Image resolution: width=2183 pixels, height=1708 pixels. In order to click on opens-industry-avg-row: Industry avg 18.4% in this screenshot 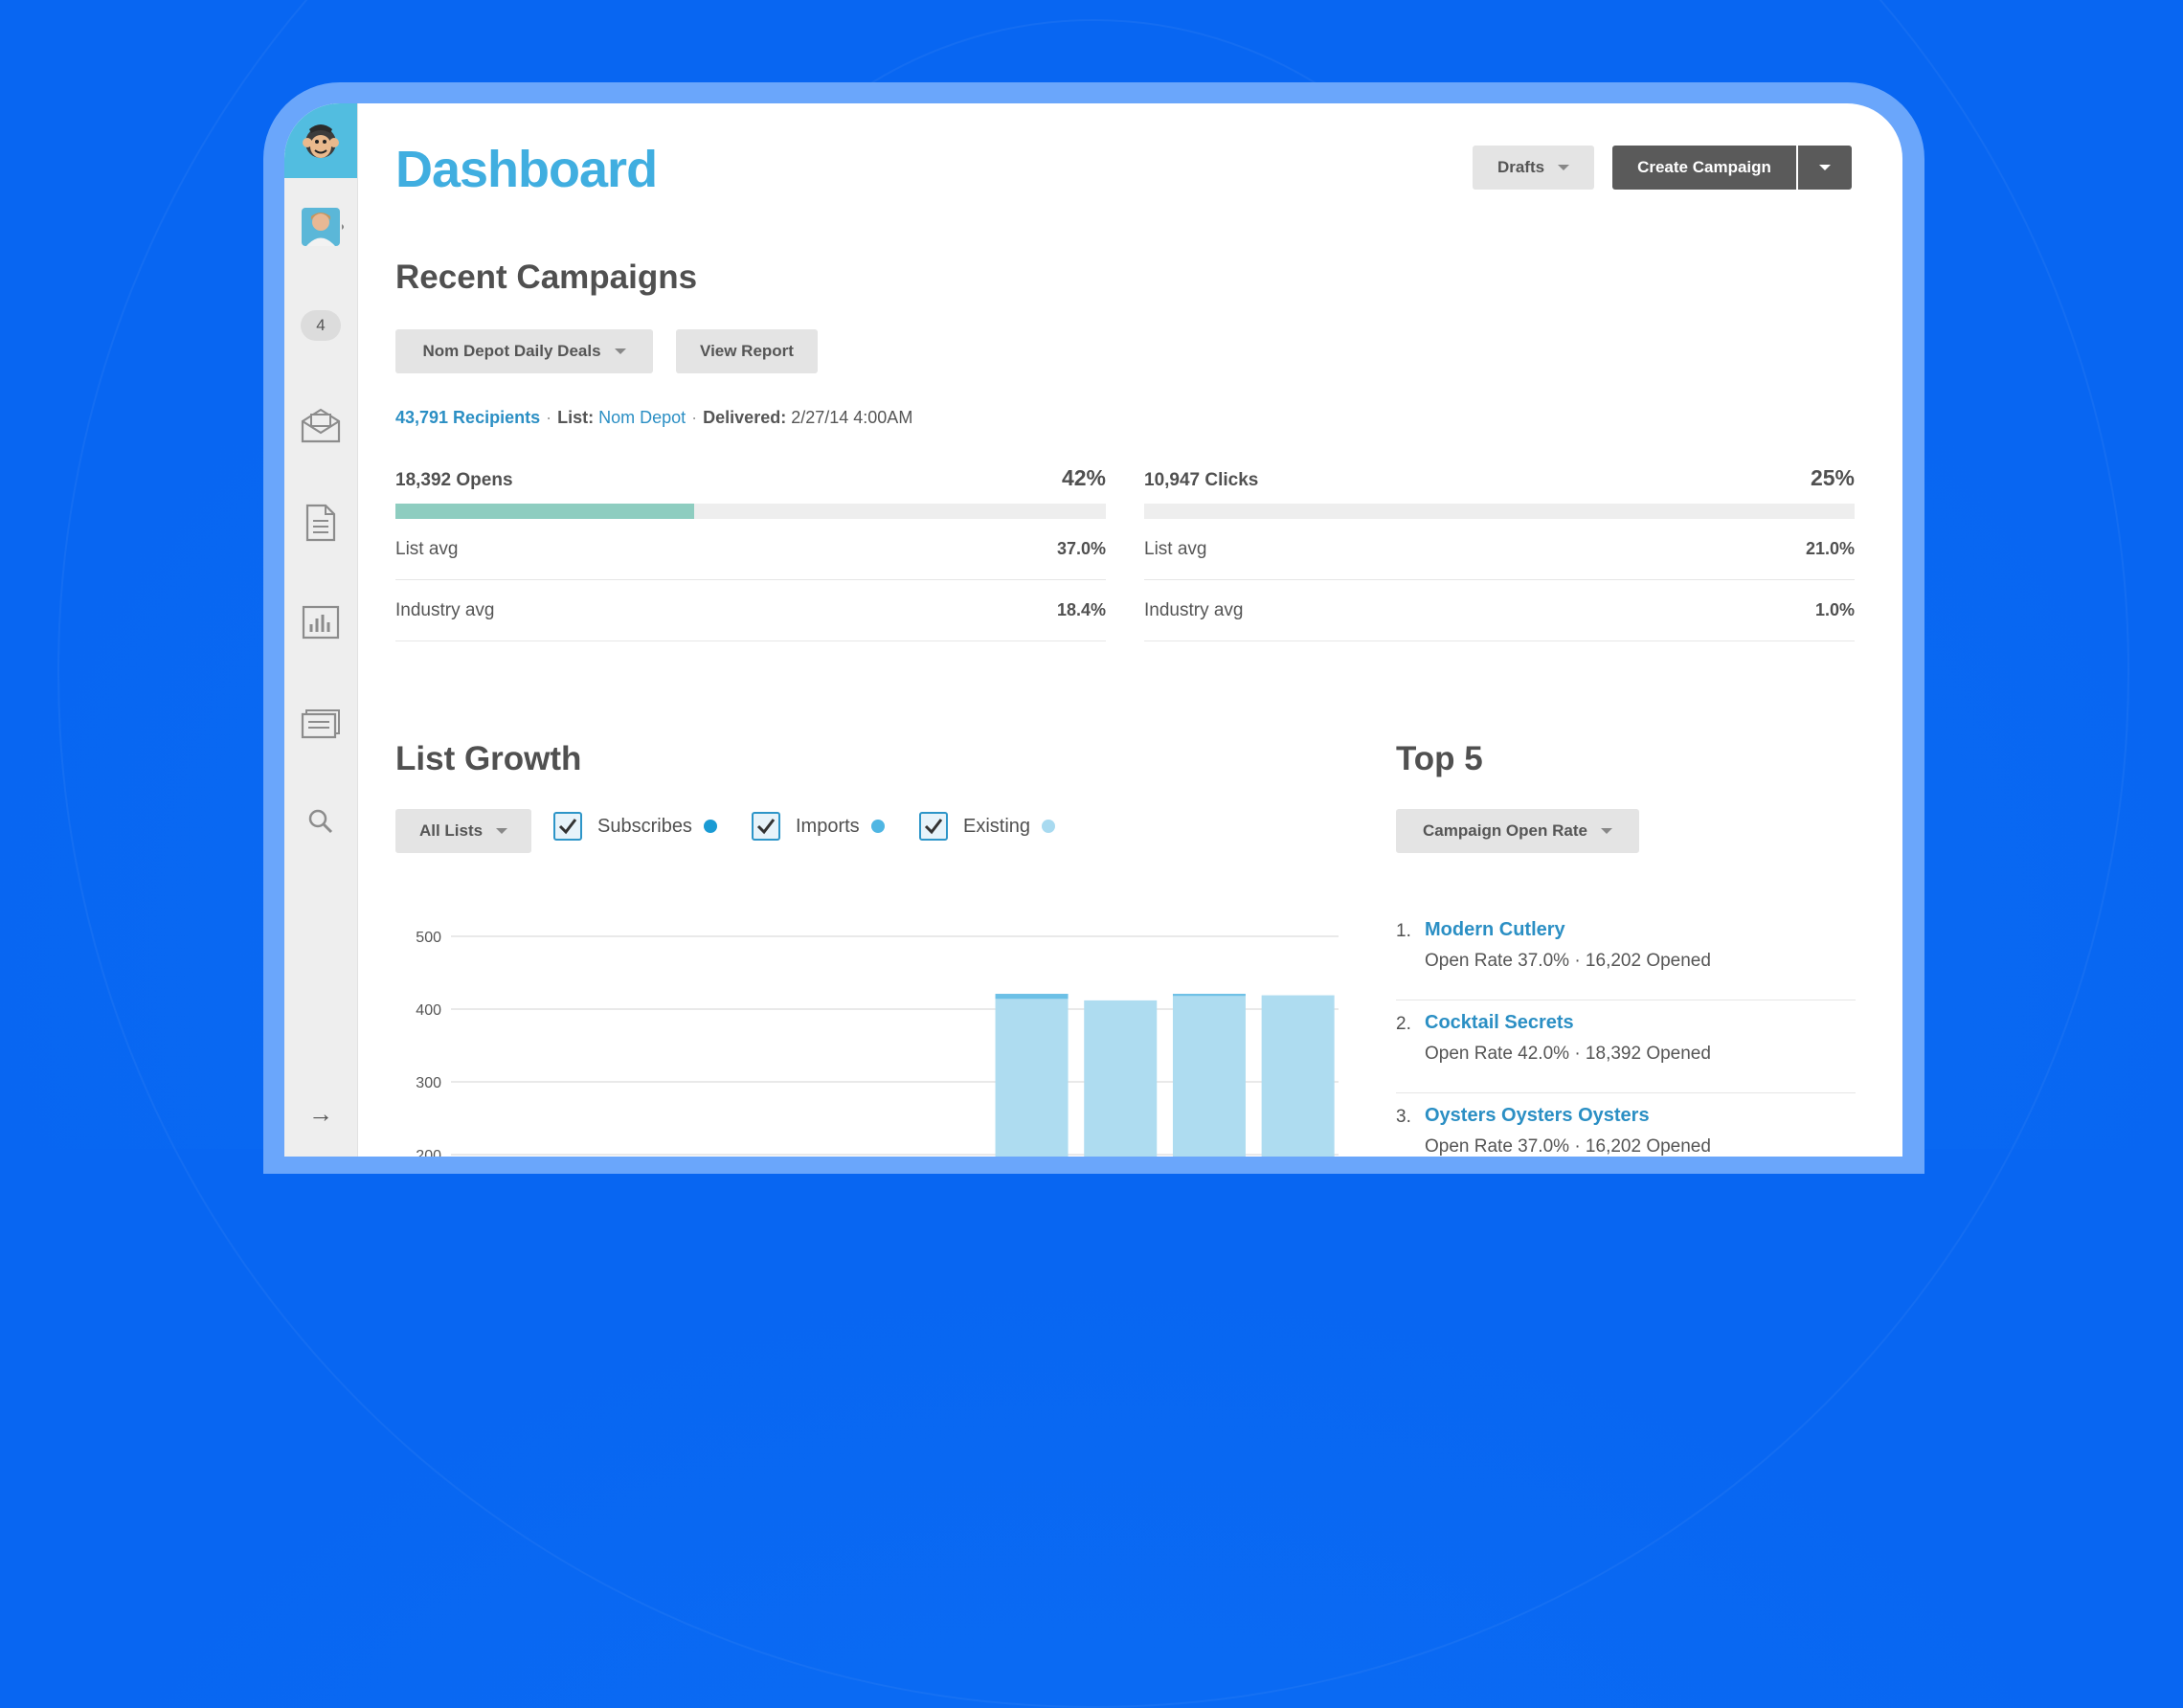, I will do `click(751, 611)`.